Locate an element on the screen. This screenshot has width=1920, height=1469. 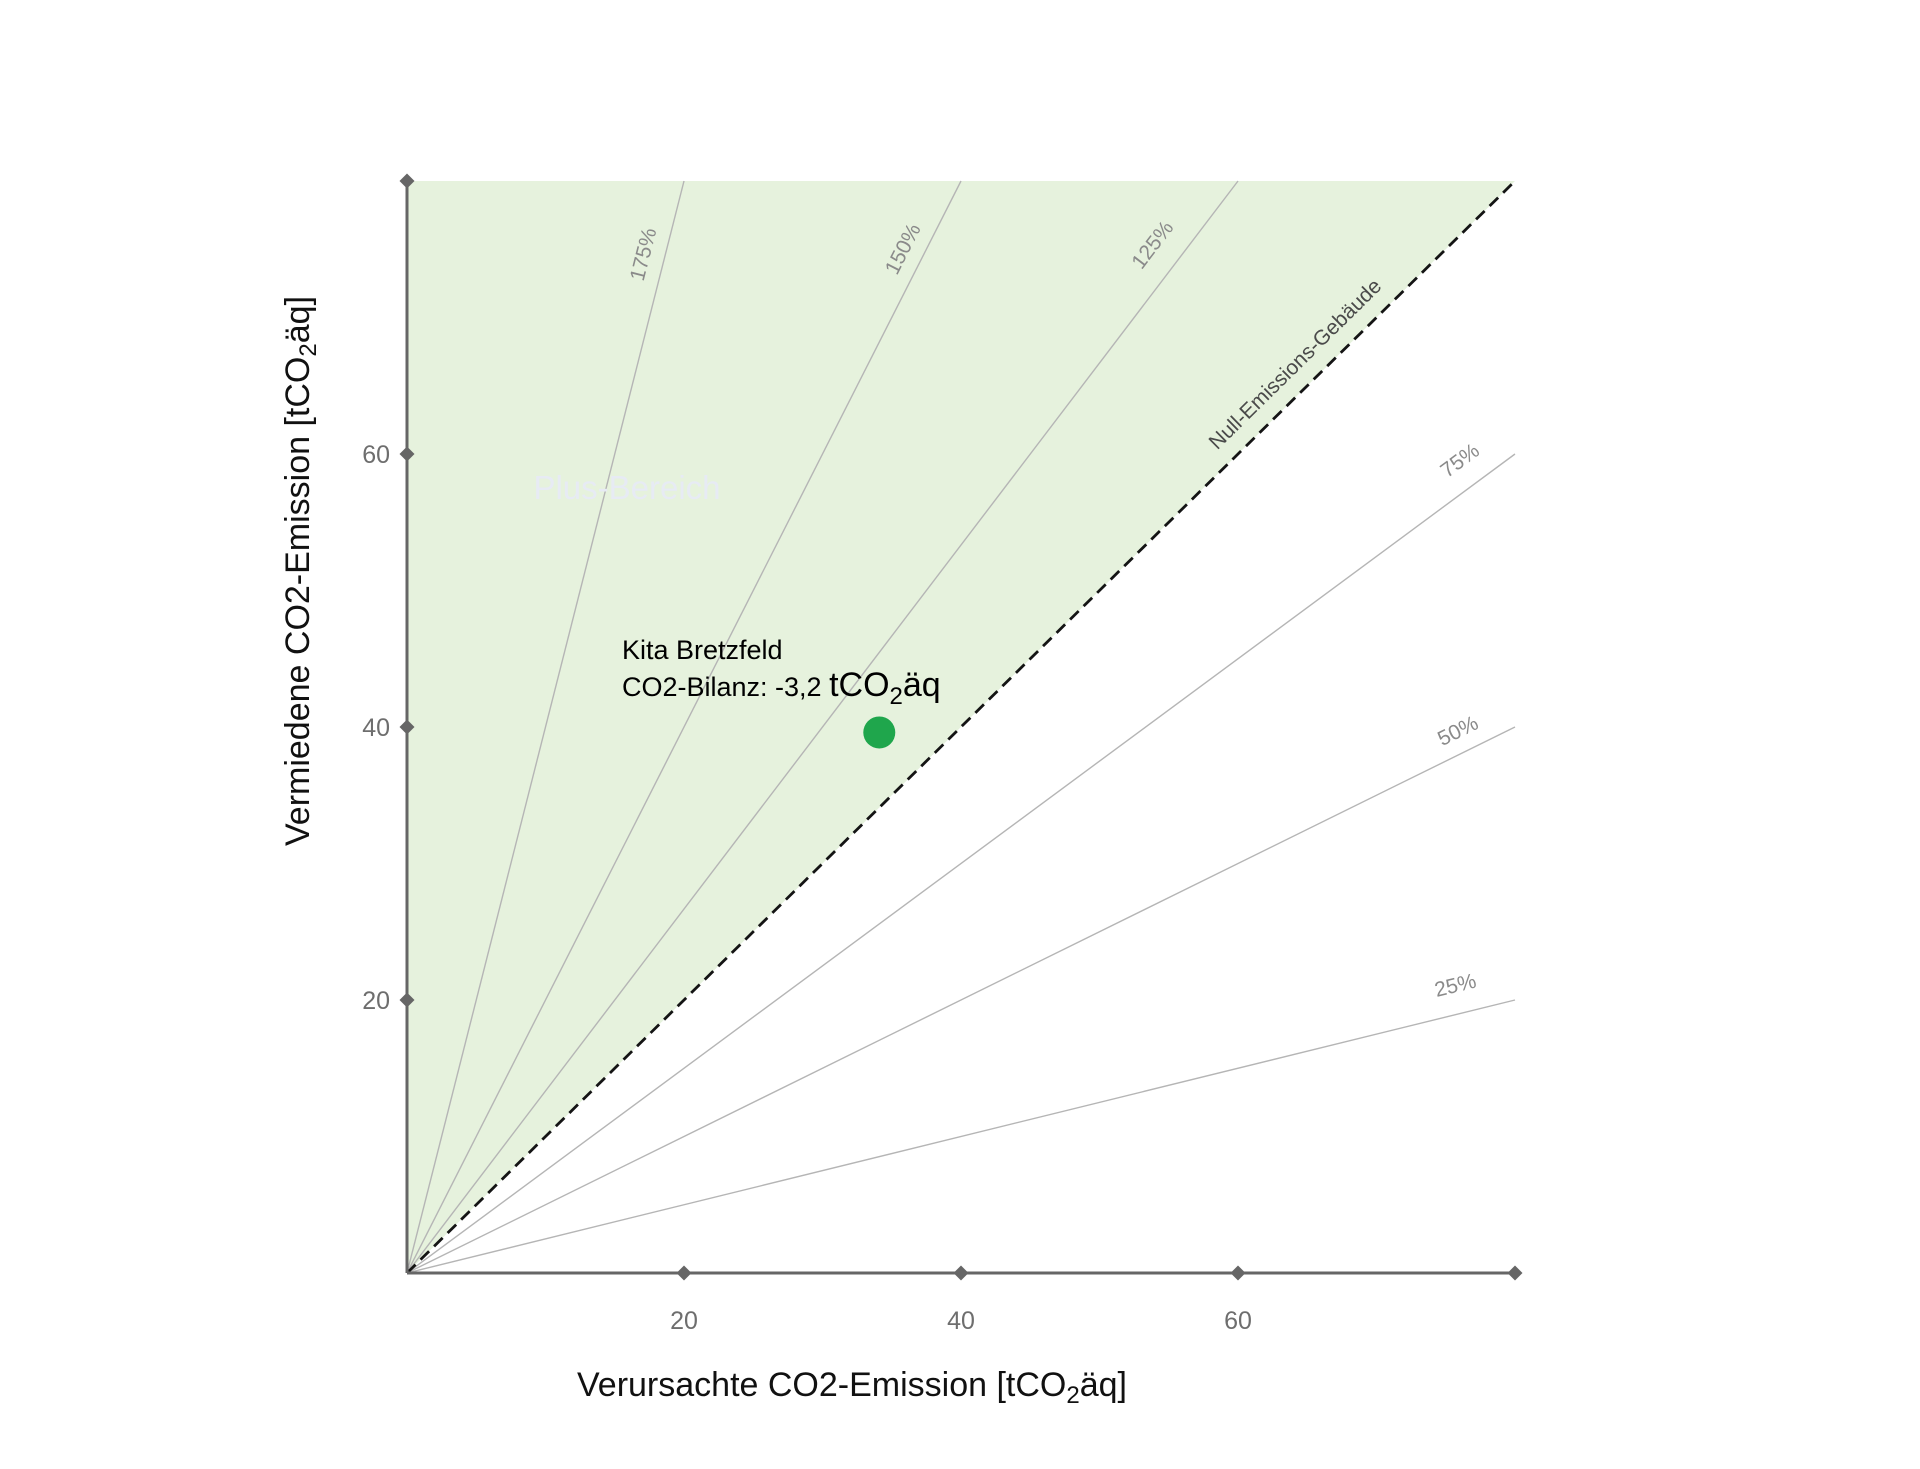
plus-region-watermark: Plus-Bereich is located at coordinates (626, 487).